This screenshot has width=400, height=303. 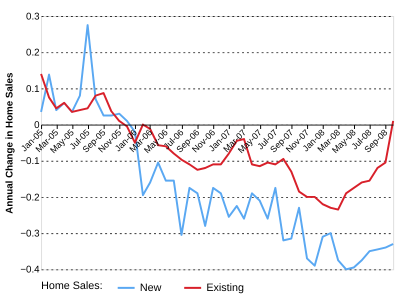 I want to click on y-tick-label: −0.2, so click(x=30, y=198).